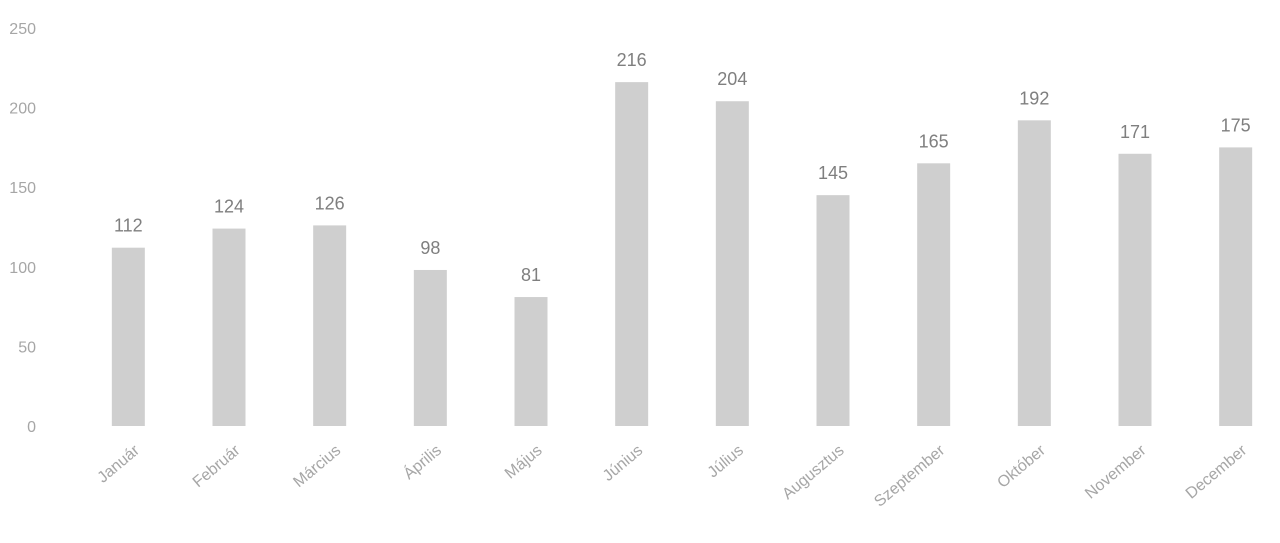  What do you see at coordinates (27, 347) in the screenshot?
I see `y-tick-label: 50` at bounding box center [27, 347].